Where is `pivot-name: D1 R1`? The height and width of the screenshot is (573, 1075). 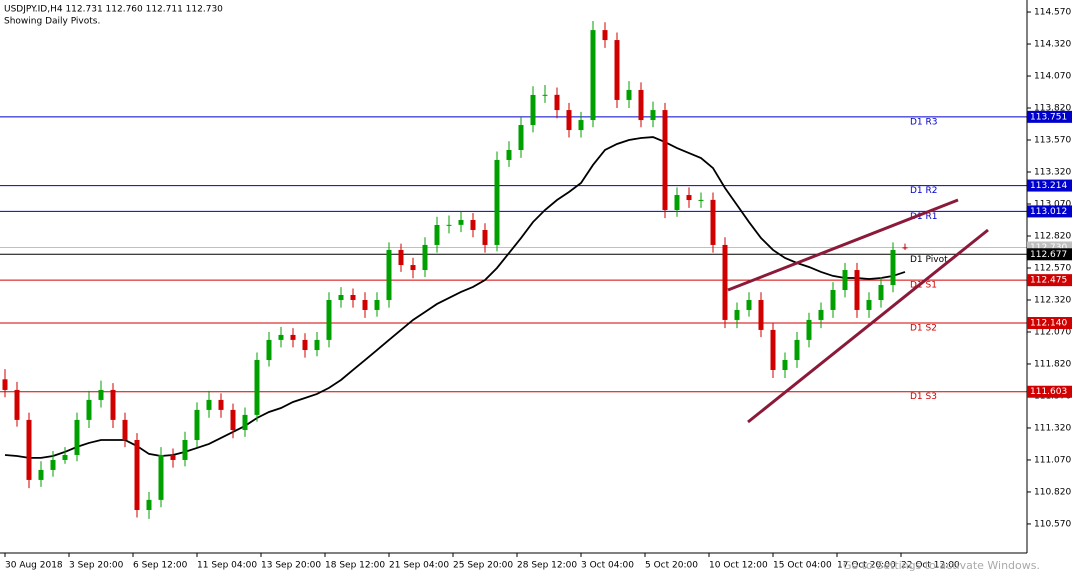
pivot-name: D1 R1 is located at coordinates (924, 217).